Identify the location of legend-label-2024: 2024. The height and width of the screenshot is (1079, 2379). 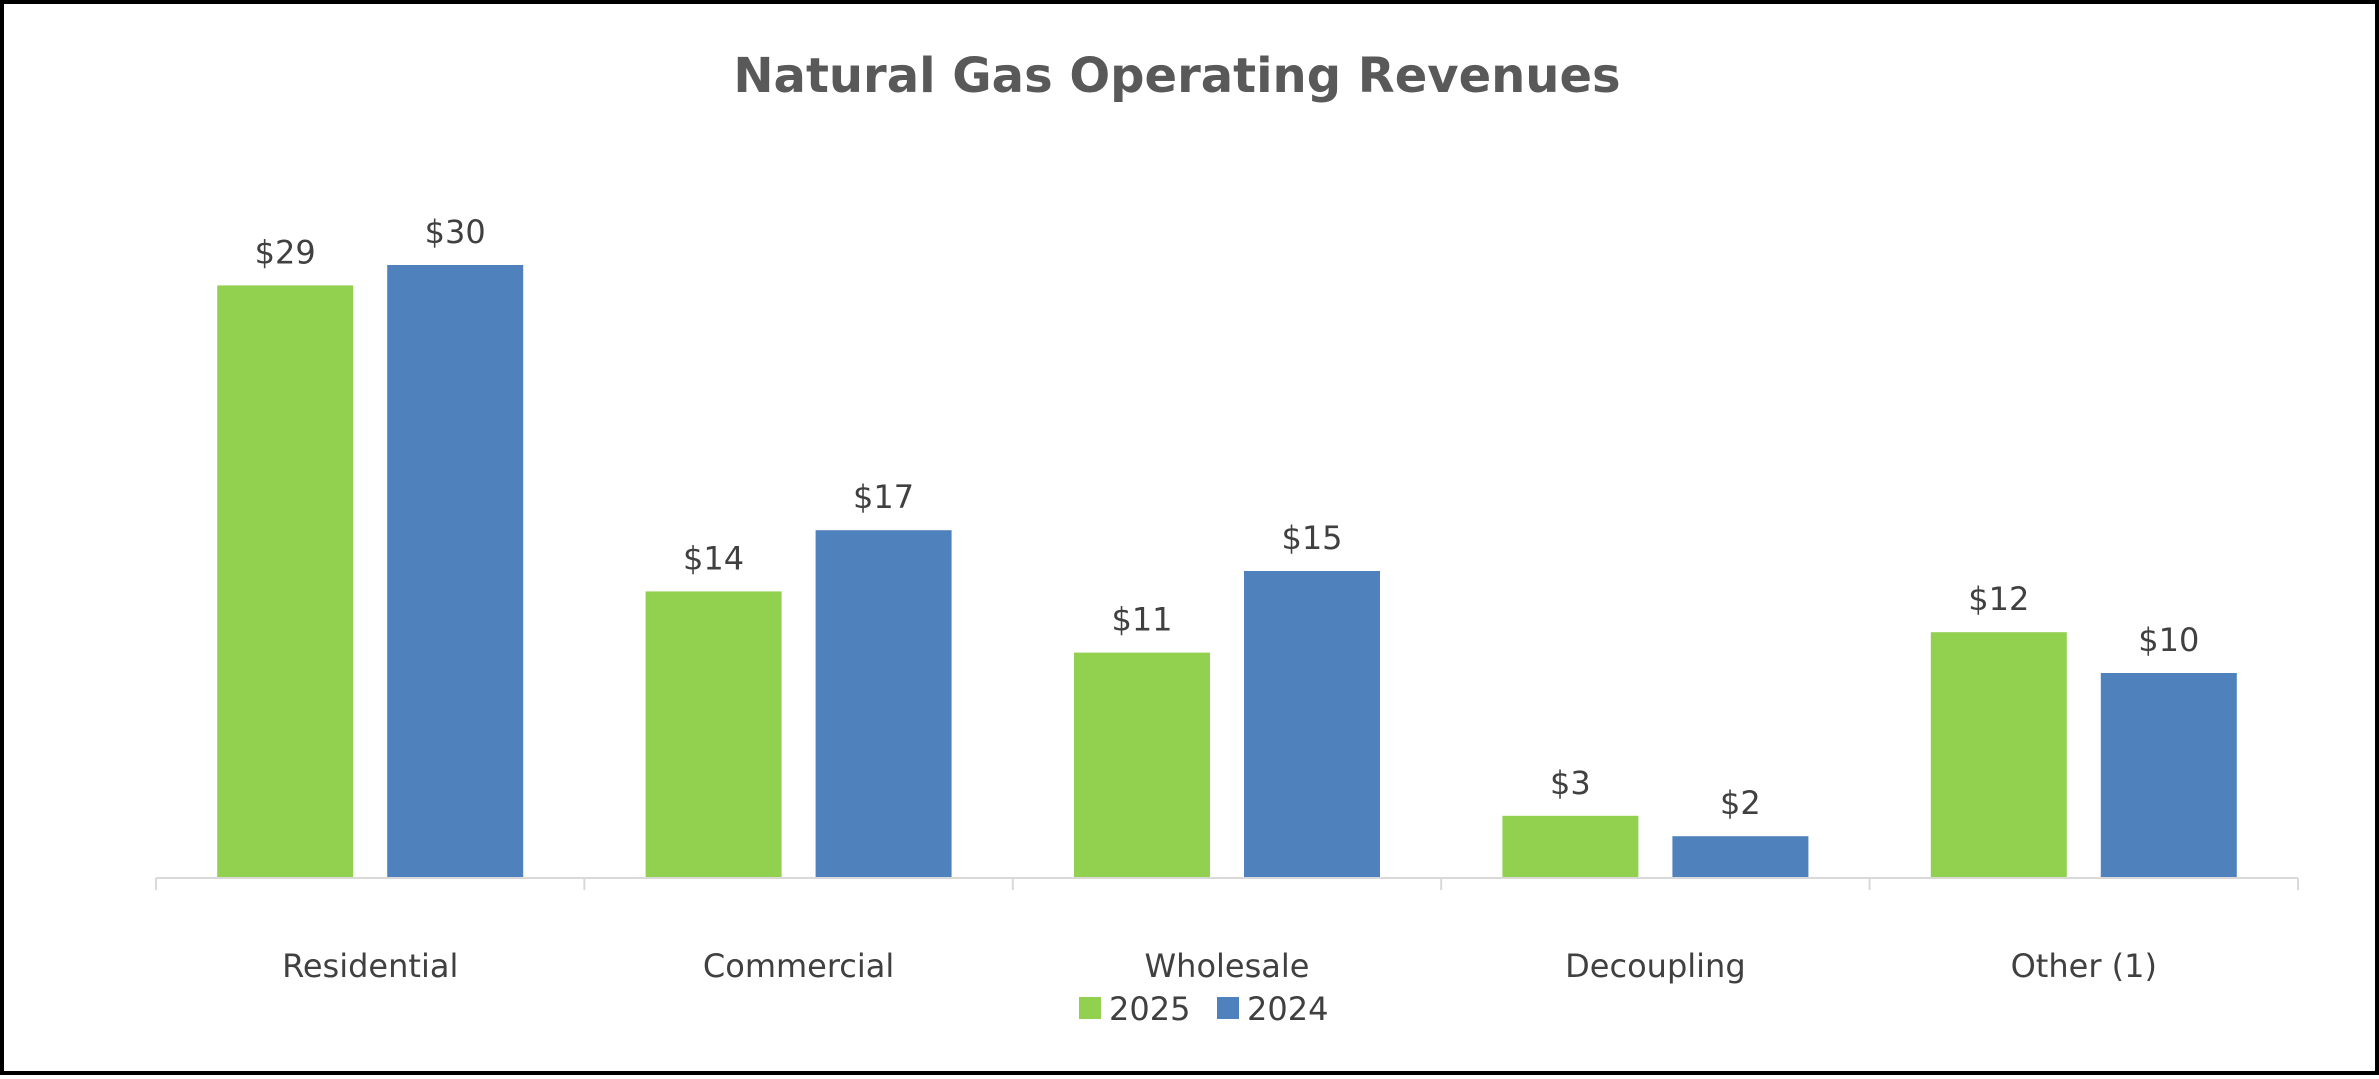
(1287, 1009).